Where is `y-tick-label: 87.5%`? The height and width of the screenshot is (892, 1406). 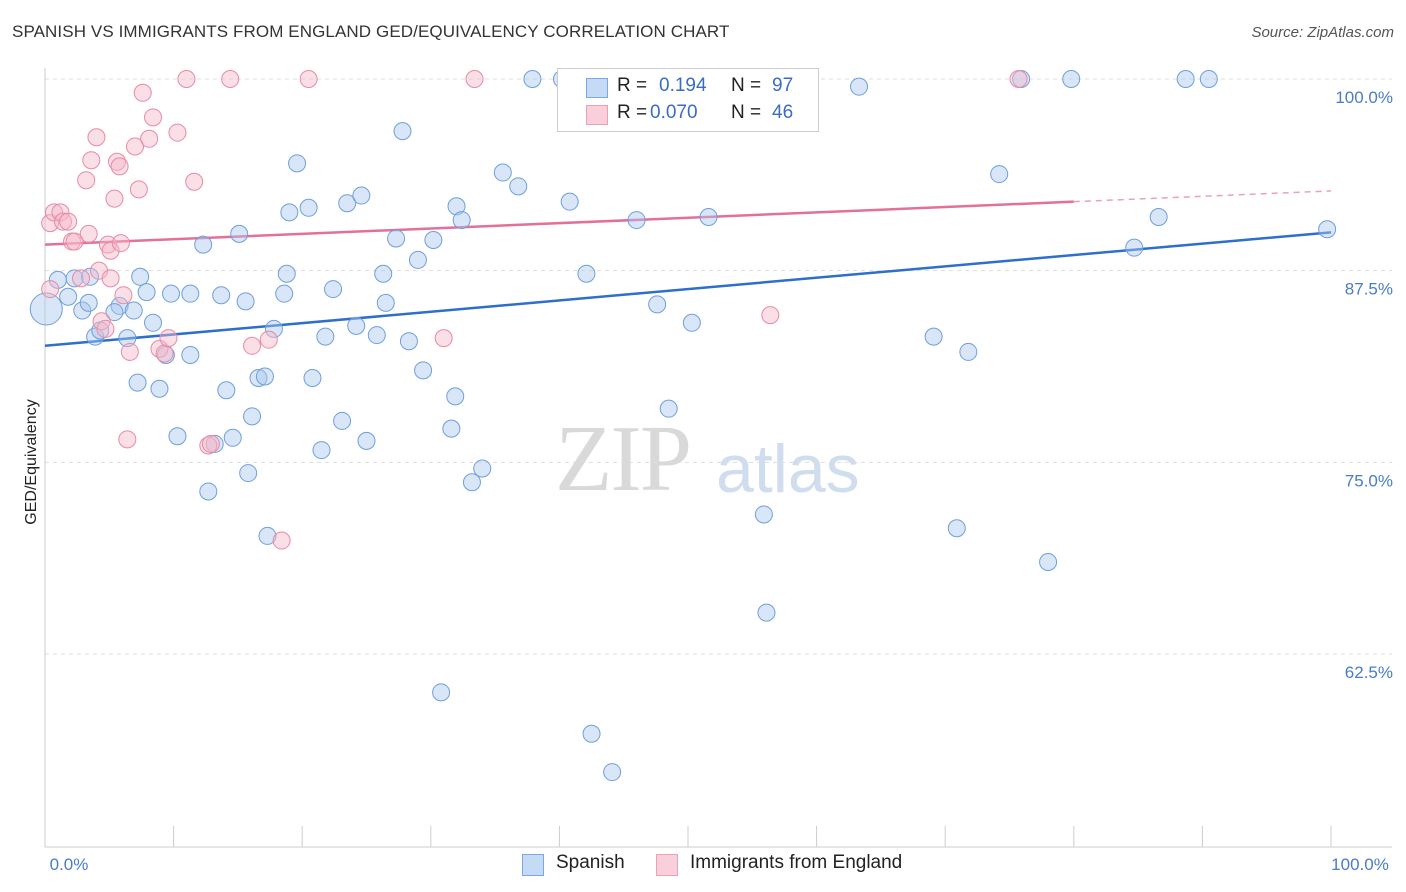 y-tick-label: 87.5% is located at coordinates (1369, 289).